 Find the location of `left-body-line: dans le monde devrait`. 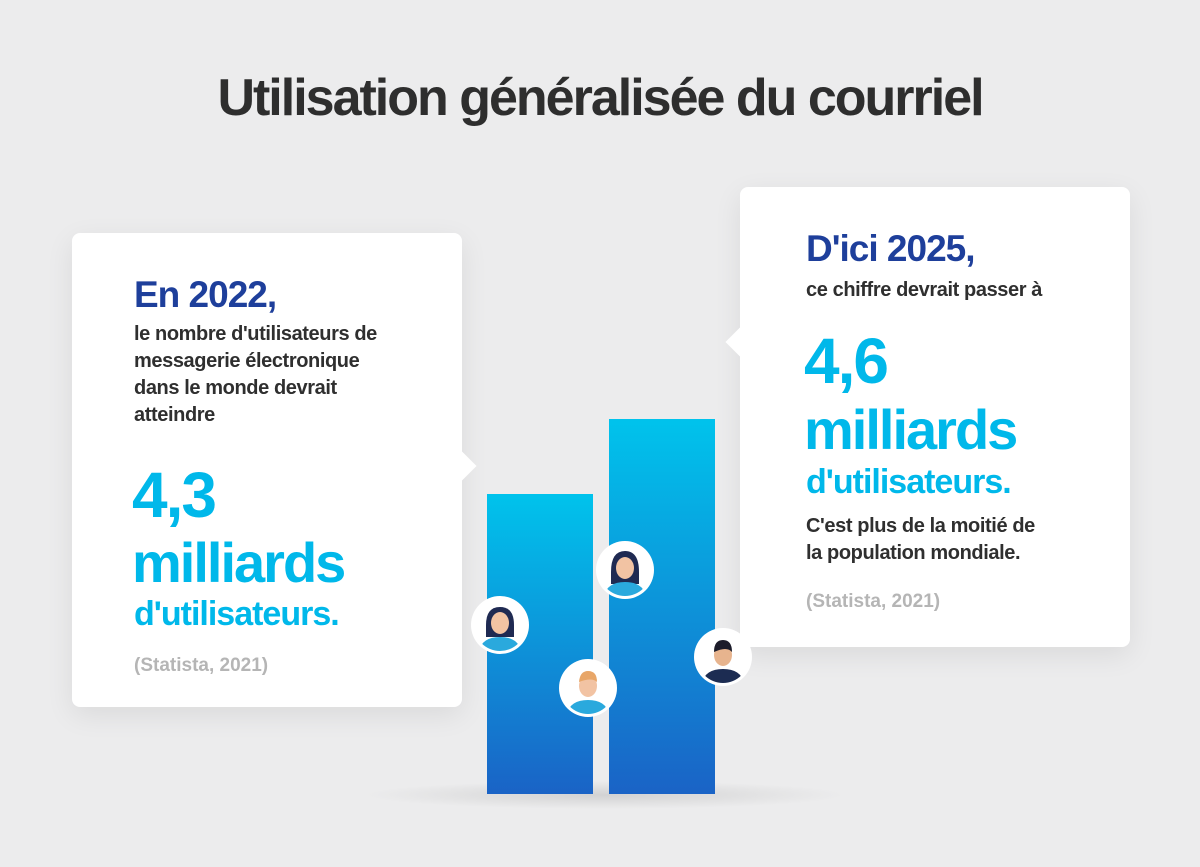

left-body-line: dans le monde devrait is located at coordinates (235, 388).